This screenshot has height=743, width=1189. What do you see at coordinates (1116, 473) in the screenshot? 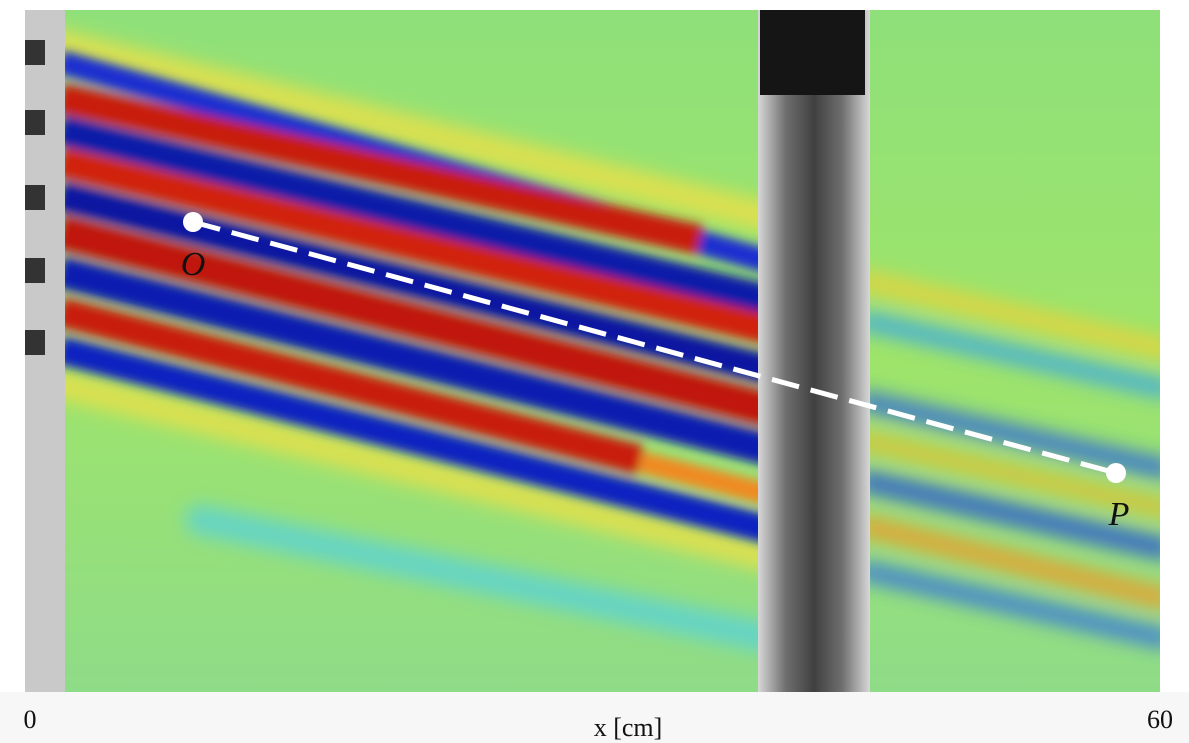
I see `point-p` at bounding box center [1116, 473].